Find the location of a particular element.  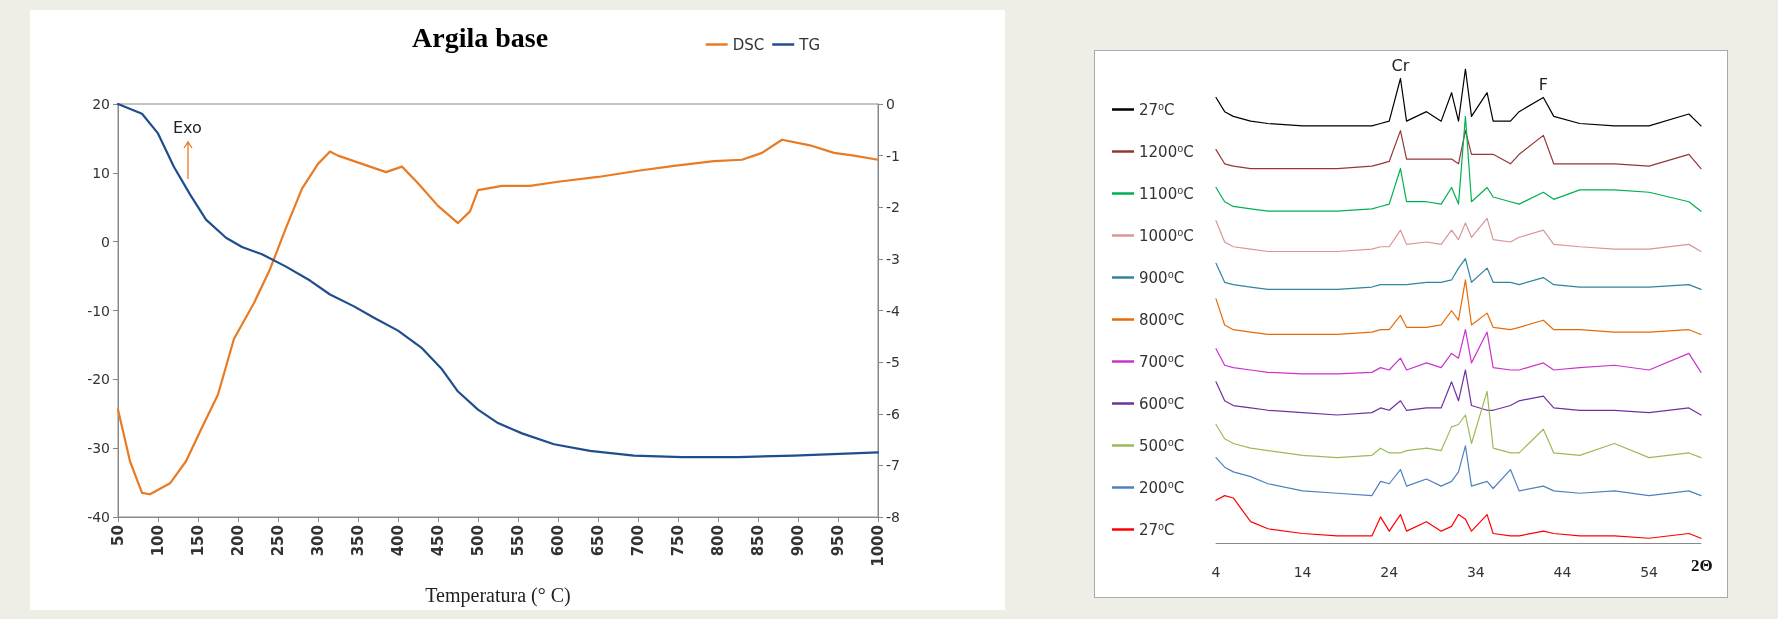

x-tick-label: 50 is located at coordinates (118, 535).